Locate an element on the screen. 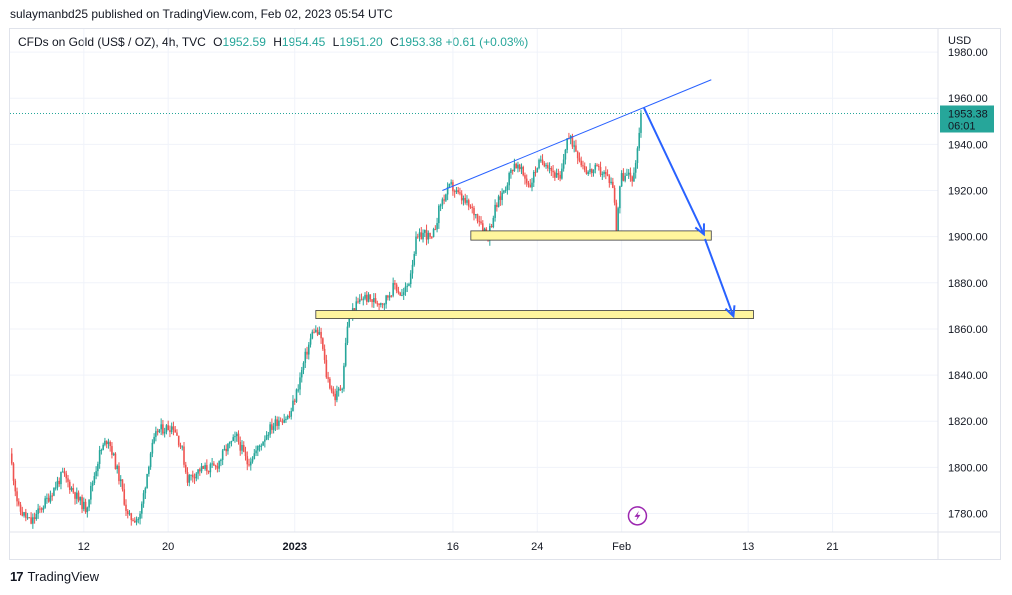  price-tick-label: 1980.00 is located at coordinates (968, 53).